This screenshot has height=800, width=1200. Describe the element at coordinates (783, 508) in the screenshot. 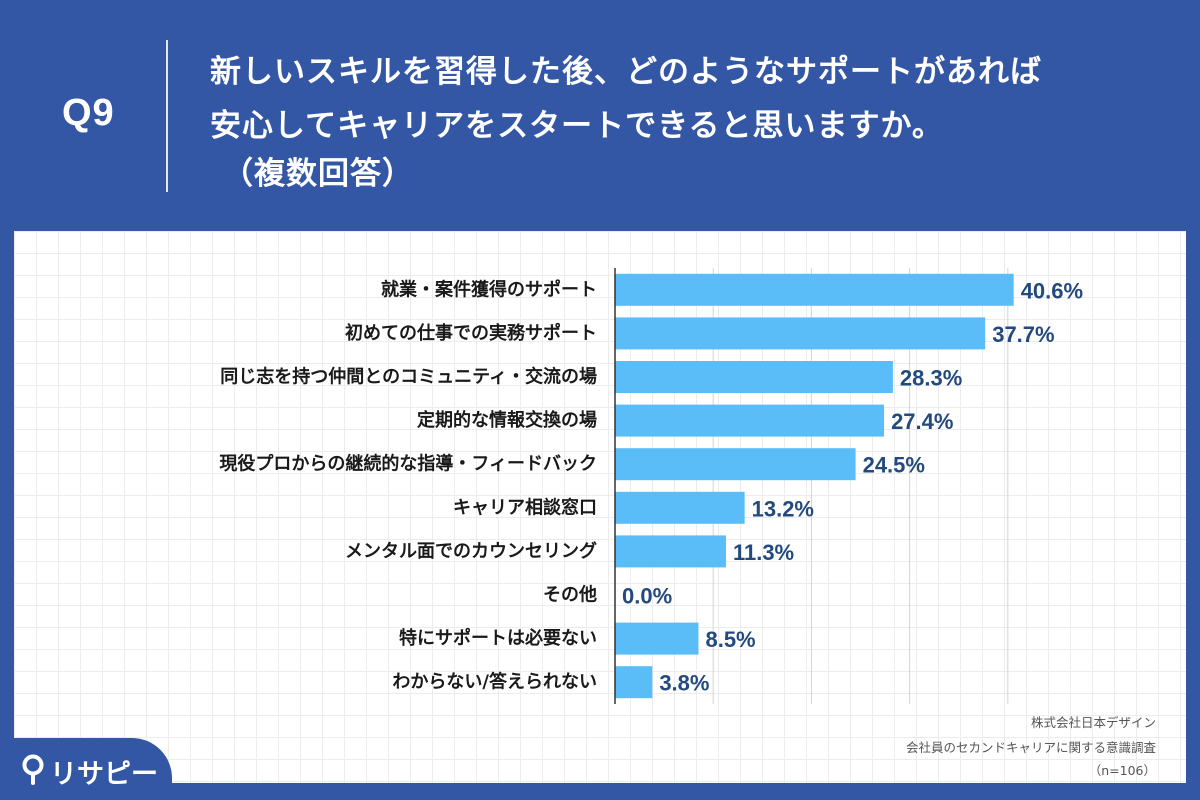

I see `data-label: 13.2%` at that location.